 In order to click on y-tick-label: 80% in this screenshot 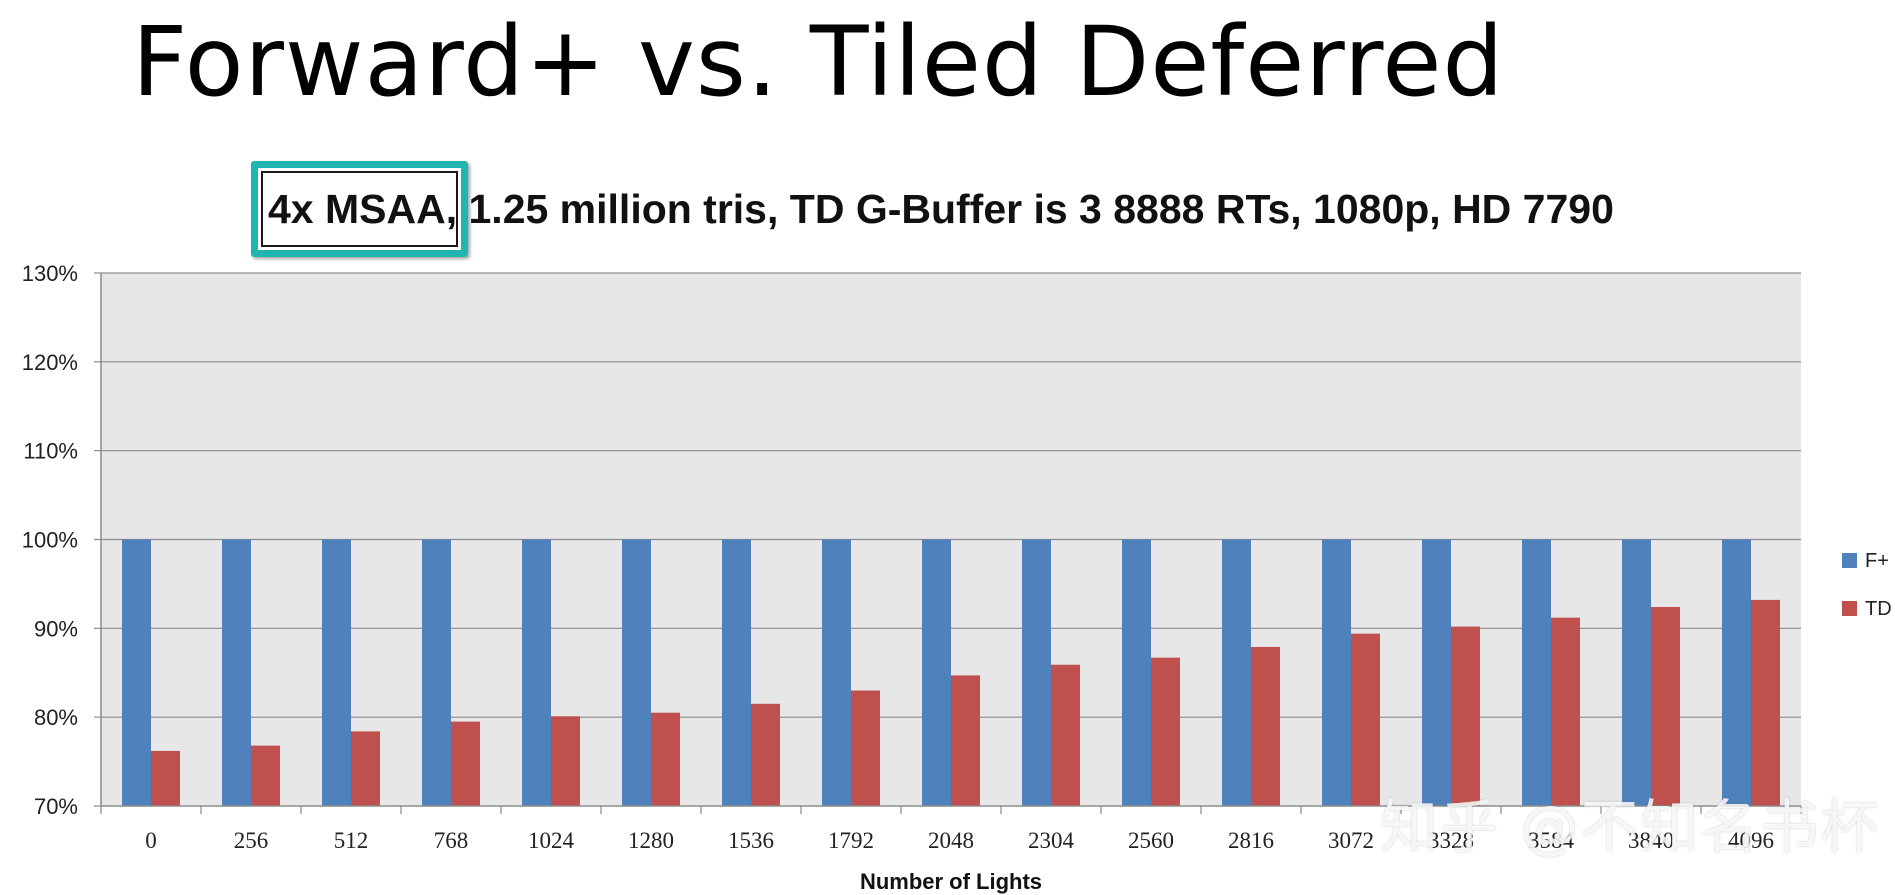, I will do `click(56, 717)`.